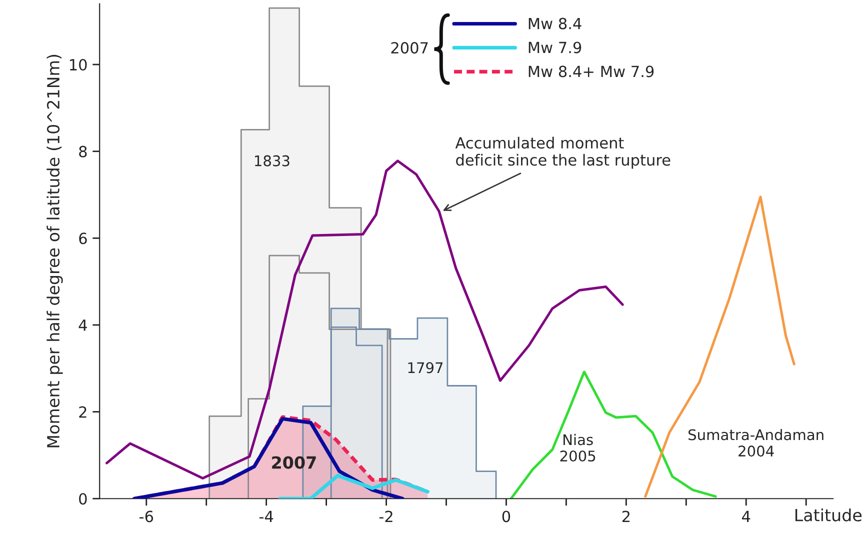  I want to click on legend-label: Mw 8.4+ Mw 7.9, so click(591, 72).